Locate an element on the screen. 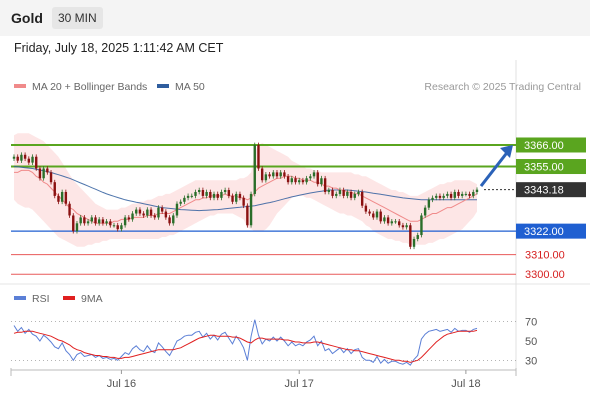 The height and width of the screenshot is (400, 590). legend-swatch-rsi-ma is located at coordinates (69, 298).